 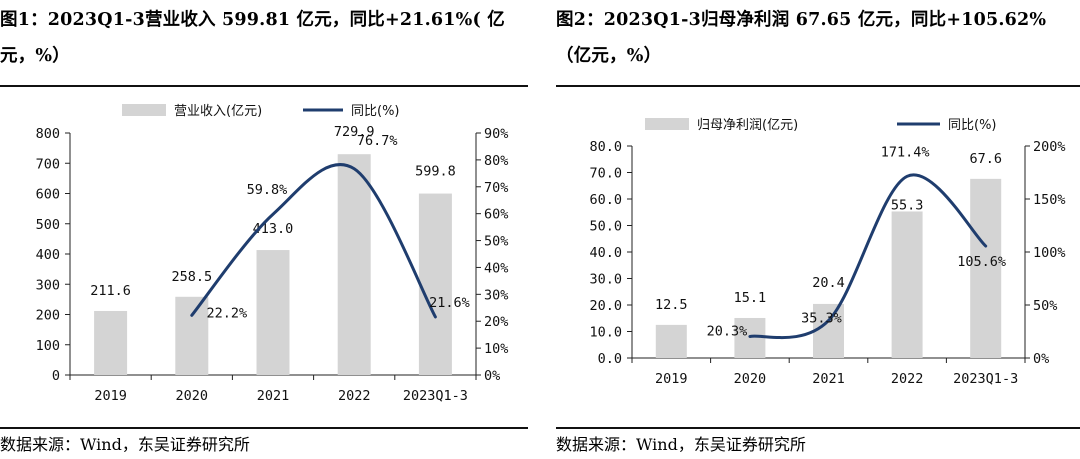 What do you see at coordinates (821, 319) in the screenshot?
I see `line-data-label: 35.3%` at bounding box center [821, 319].